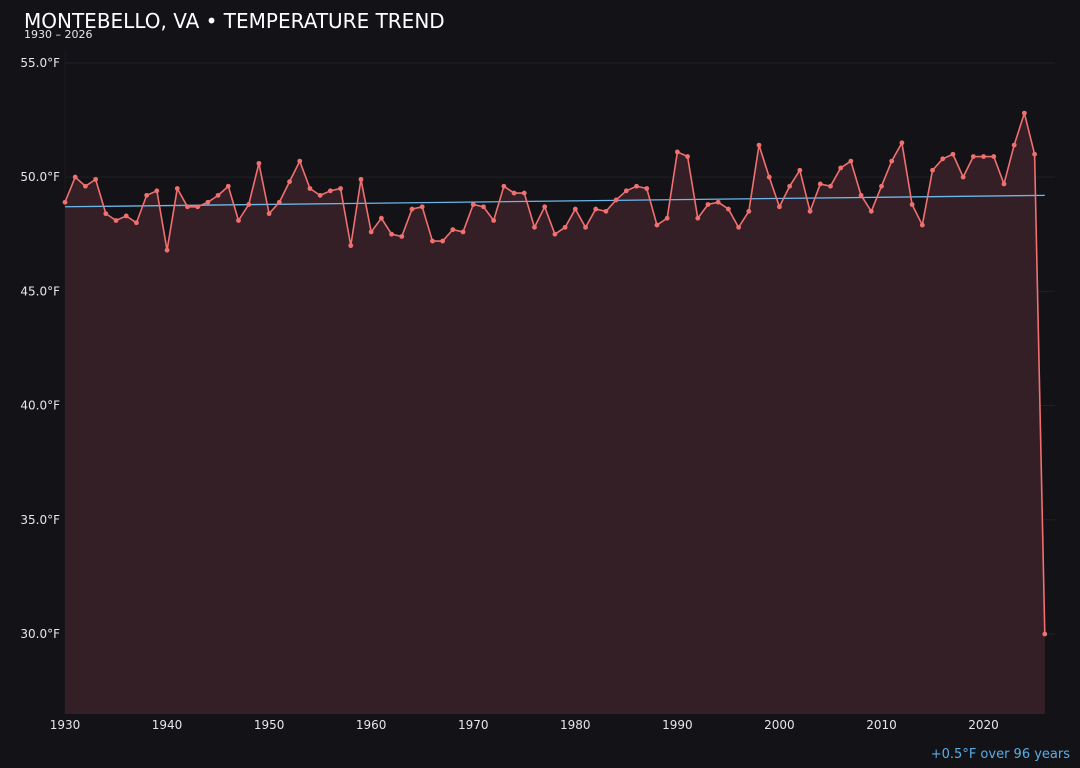 This screenshot has width=1080, height=768. Describe the element at coordinates (554, 201) in the screenshot. I see `trend-line` at that location.